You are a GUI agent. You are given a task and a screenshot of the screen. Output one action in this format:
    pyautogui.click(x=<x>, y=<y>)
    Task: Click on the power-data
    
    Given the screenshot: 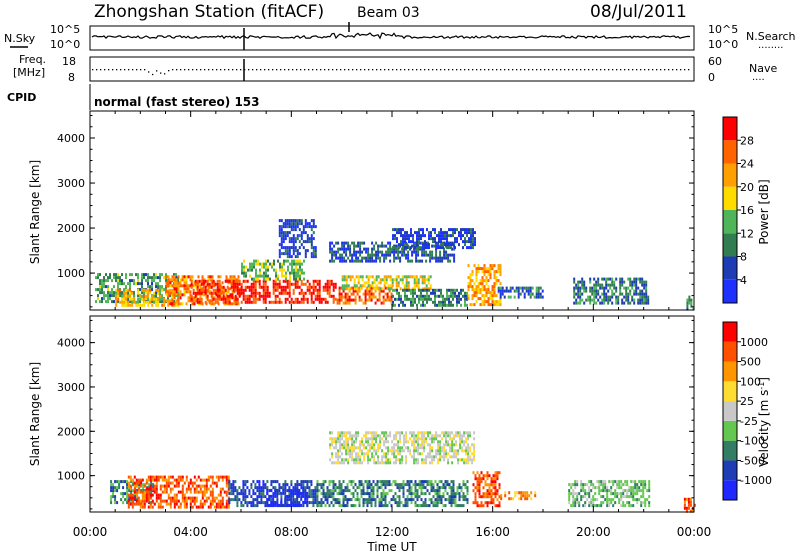 What is the action you would take?
    pyautogui.click(x=395, y=265)
    